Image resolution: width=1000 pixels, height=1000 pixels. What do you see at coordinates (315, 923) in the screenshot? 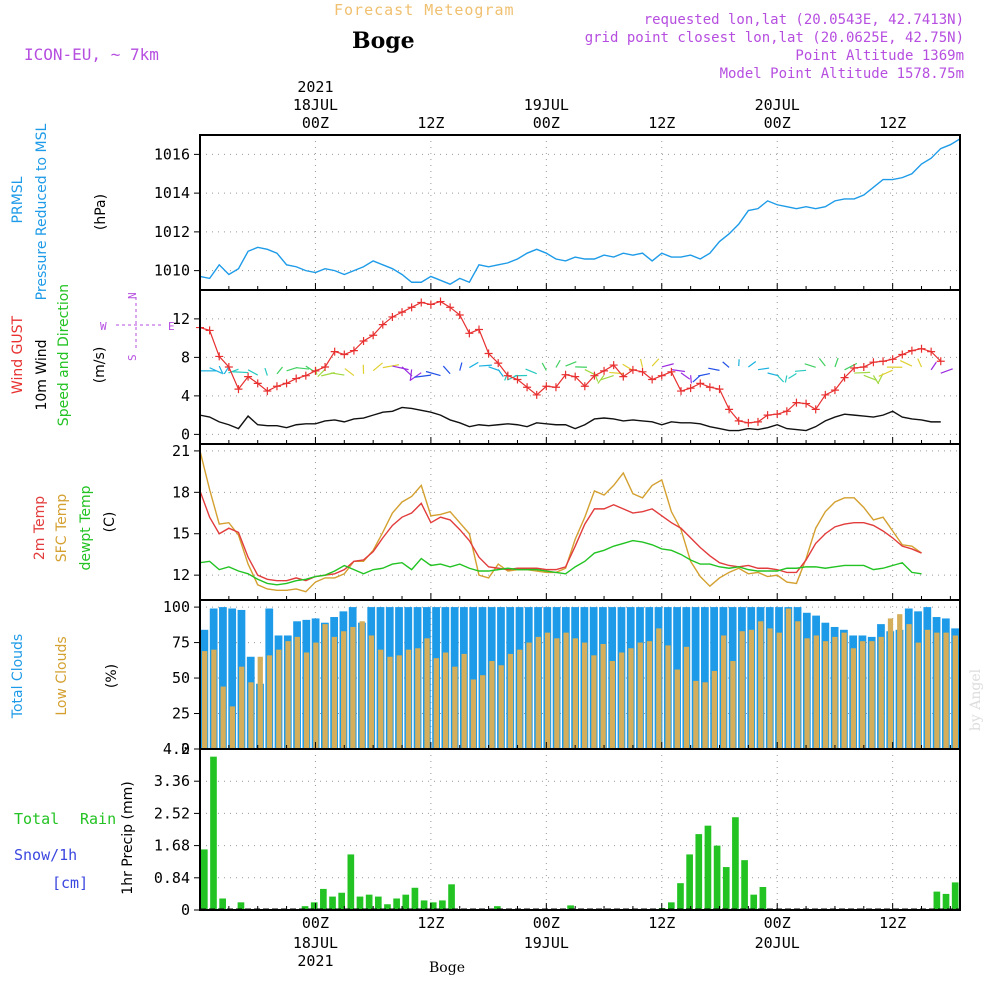
I see `bottom-hour-label: 00Z` at bounding box center [315, 923].